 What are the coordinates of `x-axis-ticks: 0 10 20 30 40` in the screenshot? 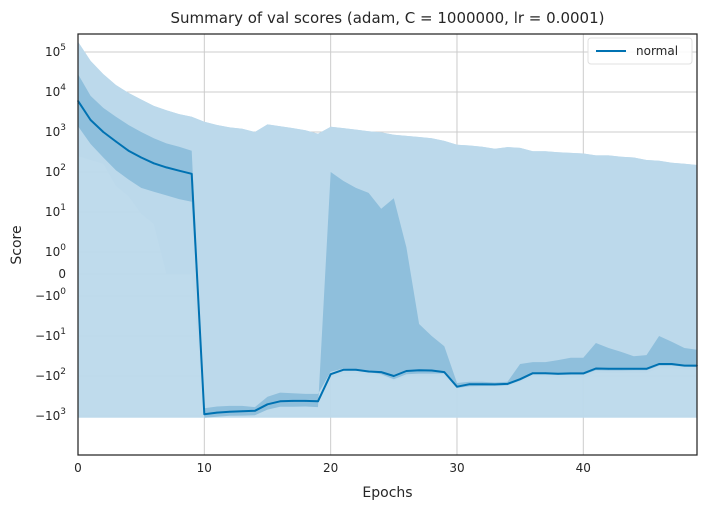 It's located at (332, 468).